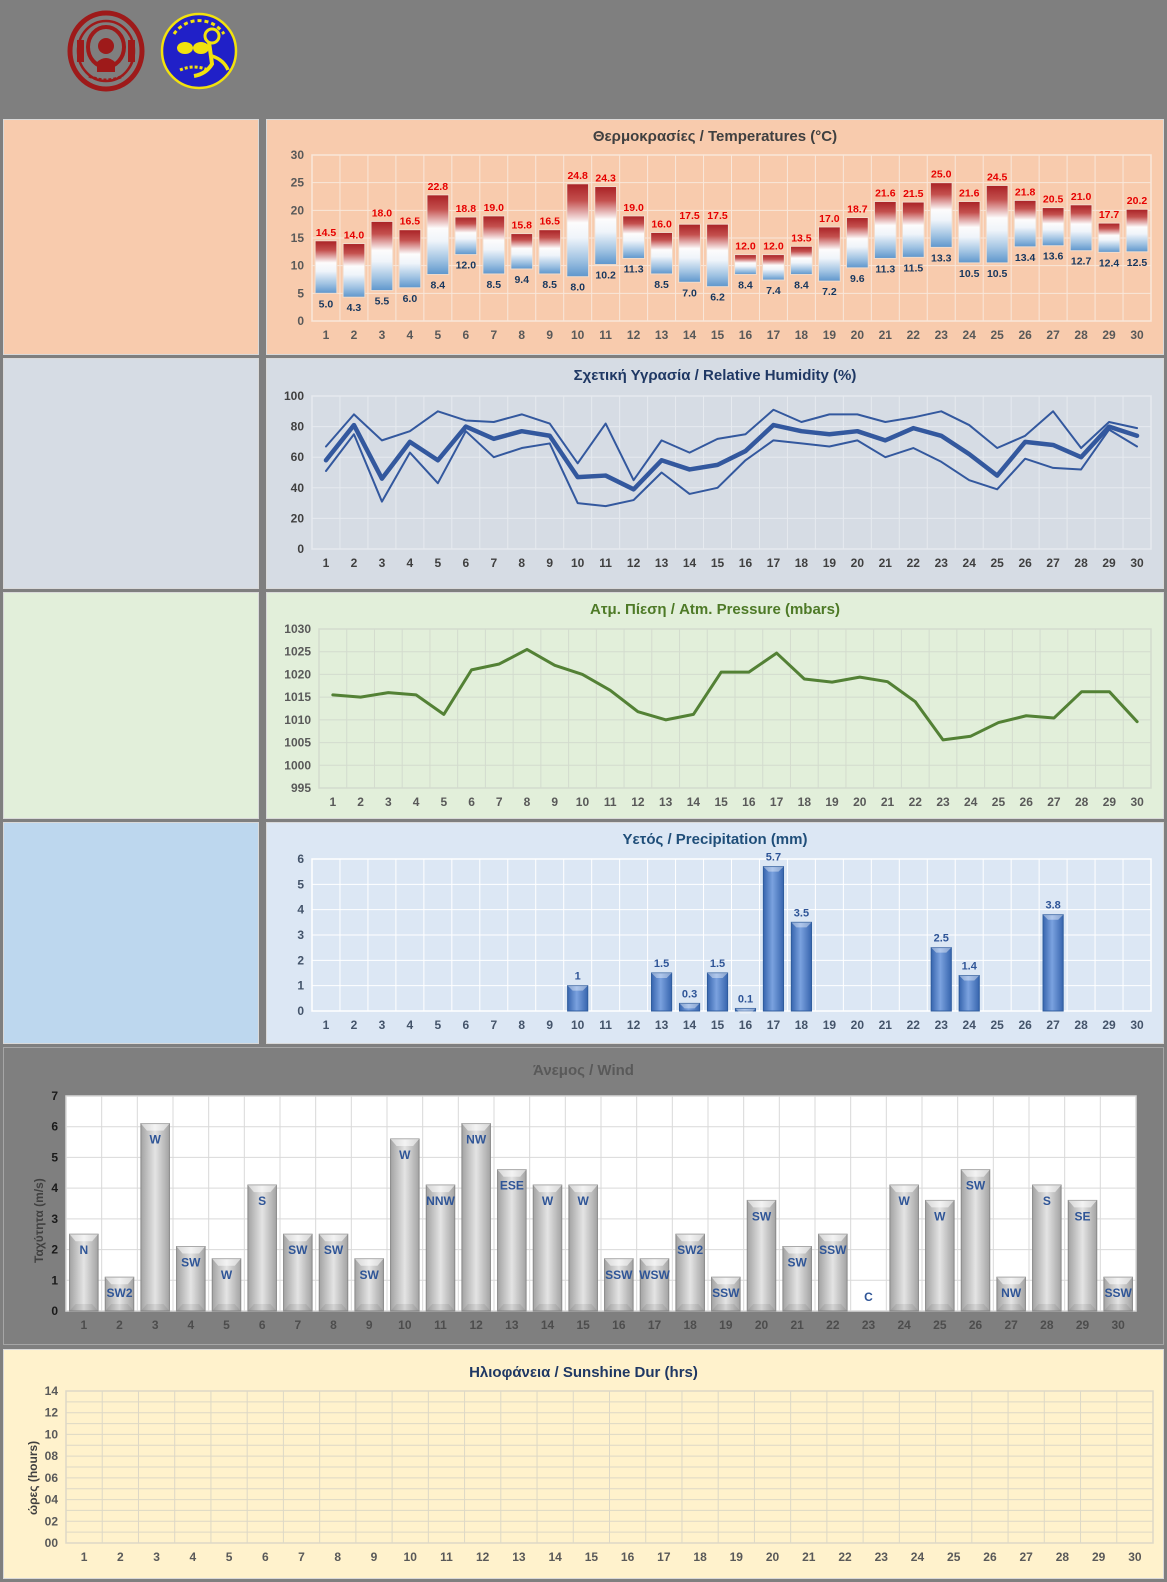  What do you see at coordinates (969, 193) in the screenshot?
I see `svg-text: 21.6` at bounding box center [969, 193].